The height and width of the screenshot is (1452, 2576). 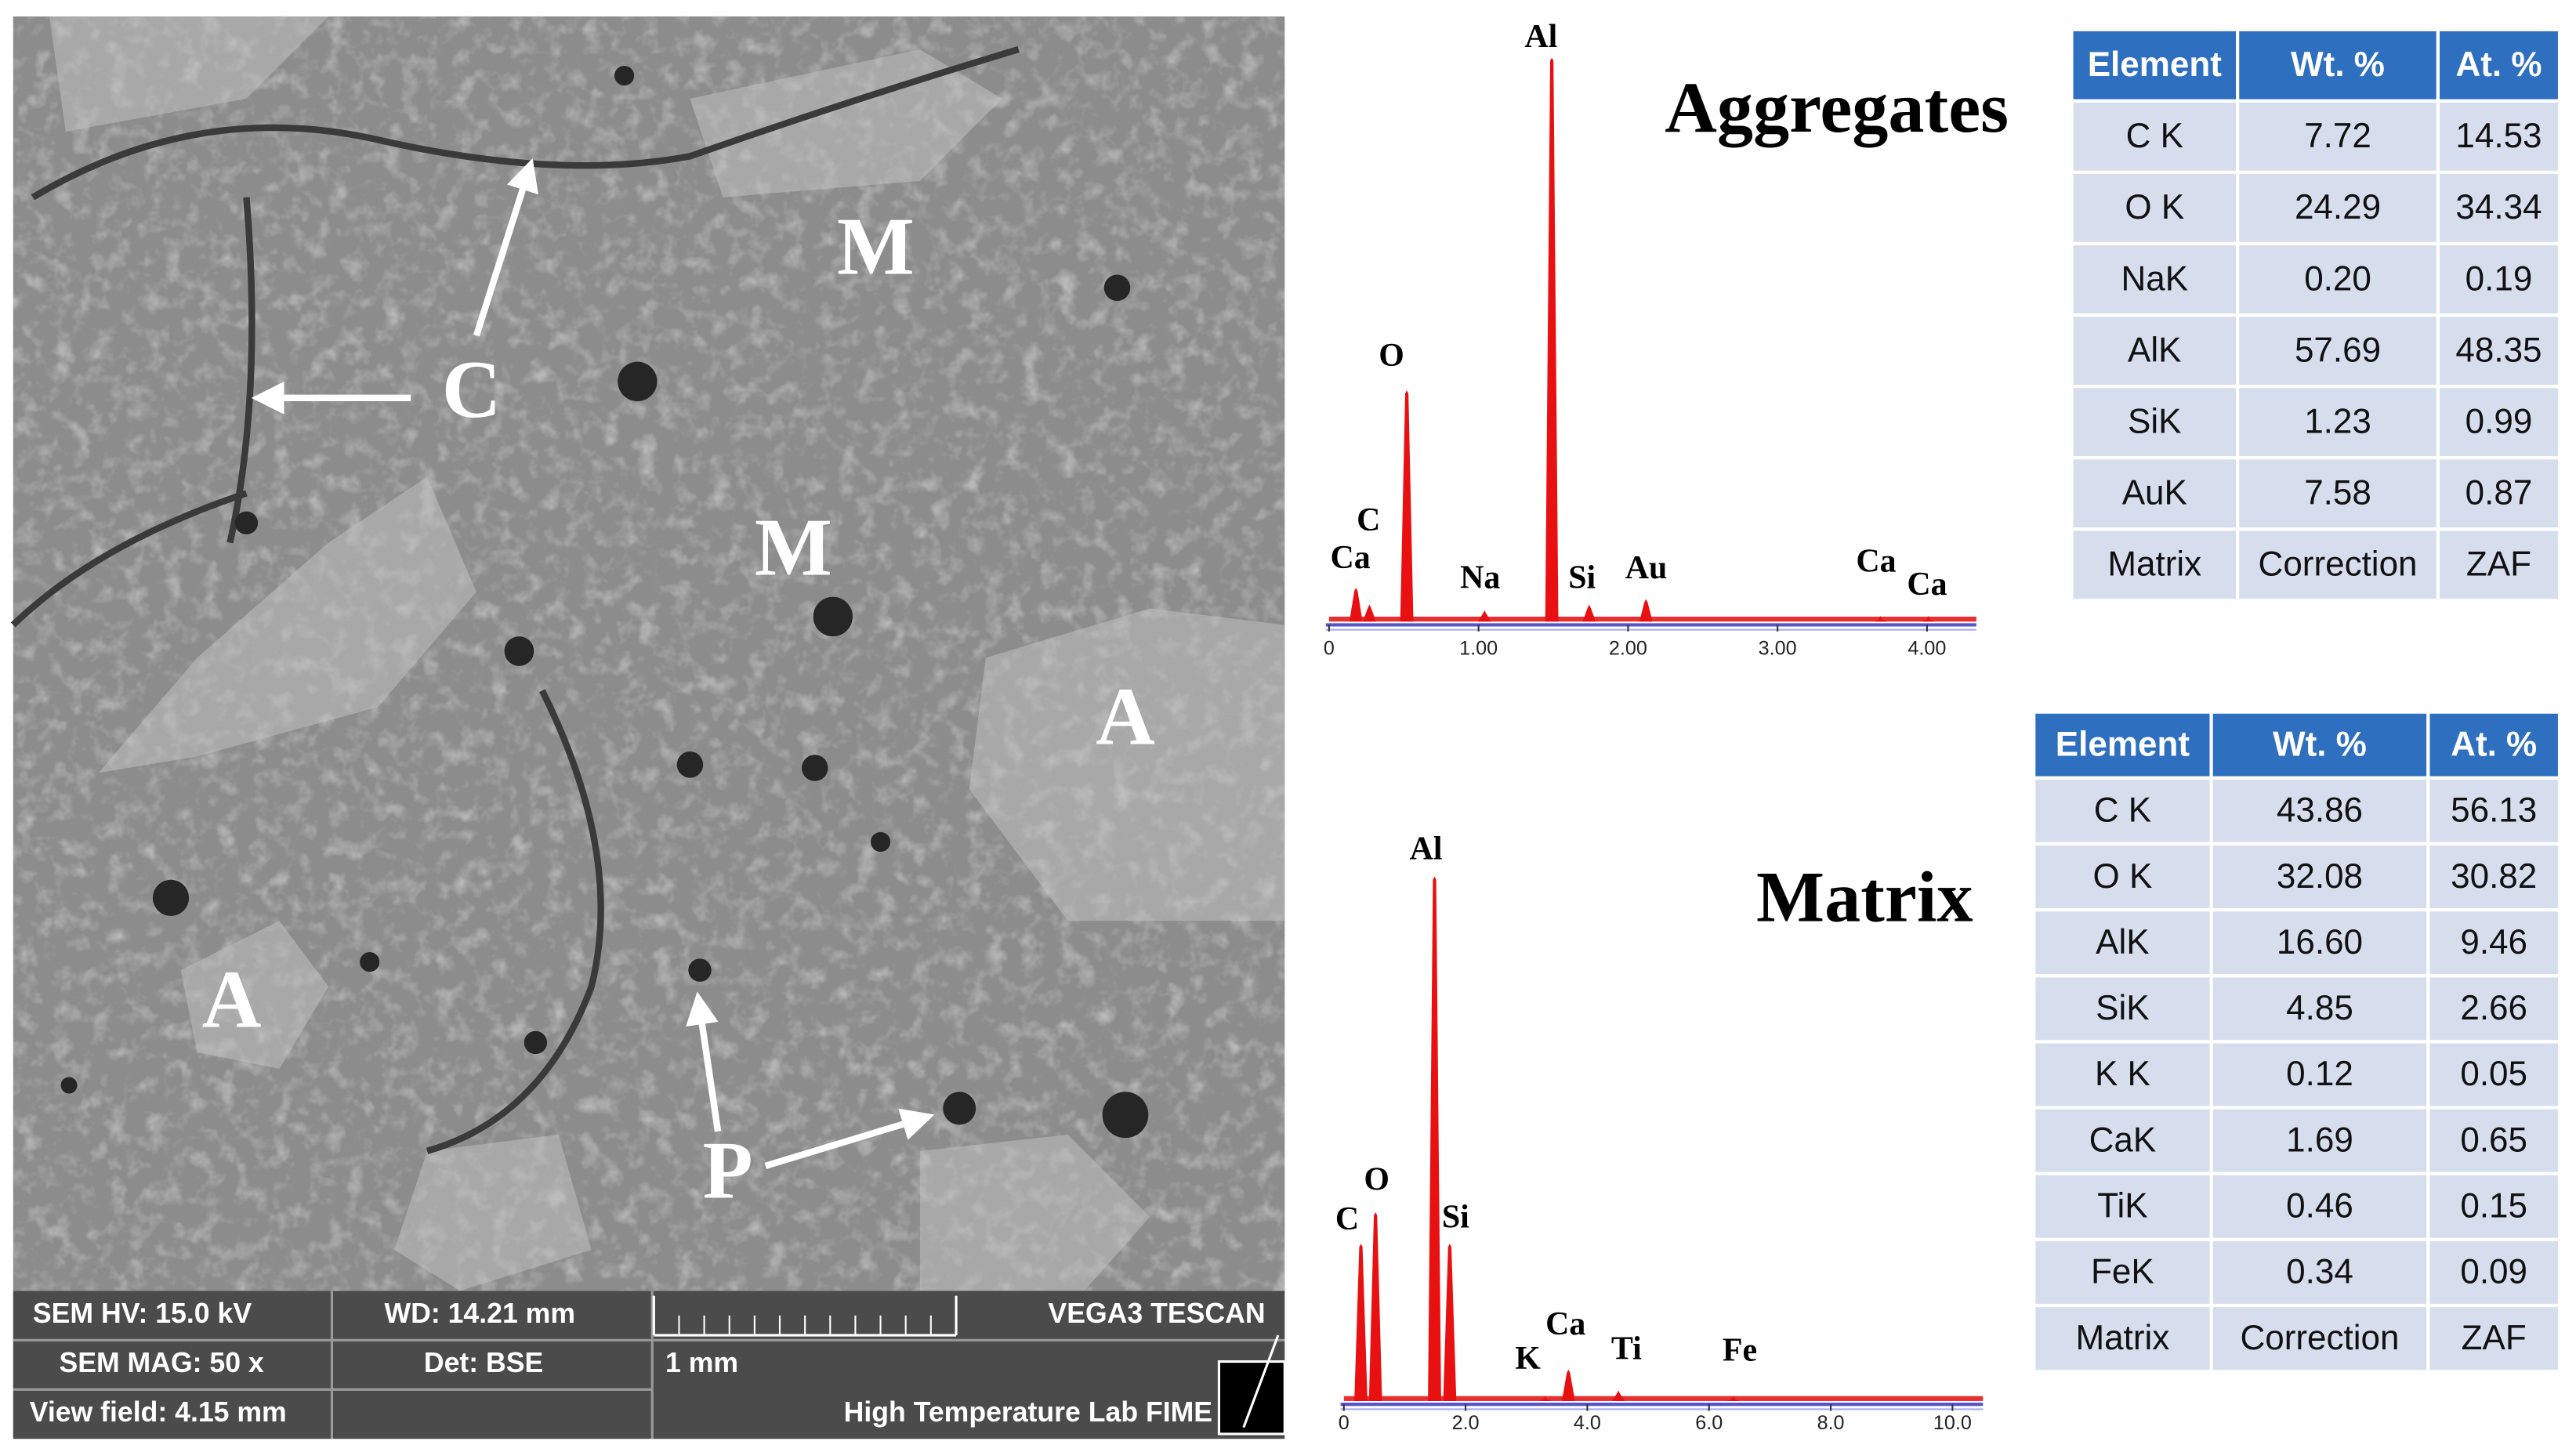 What do you see at coordinates (1740, 1351) in the screenshot?
I see `peak-label: Fe` at bounding box center [1740, 1351].